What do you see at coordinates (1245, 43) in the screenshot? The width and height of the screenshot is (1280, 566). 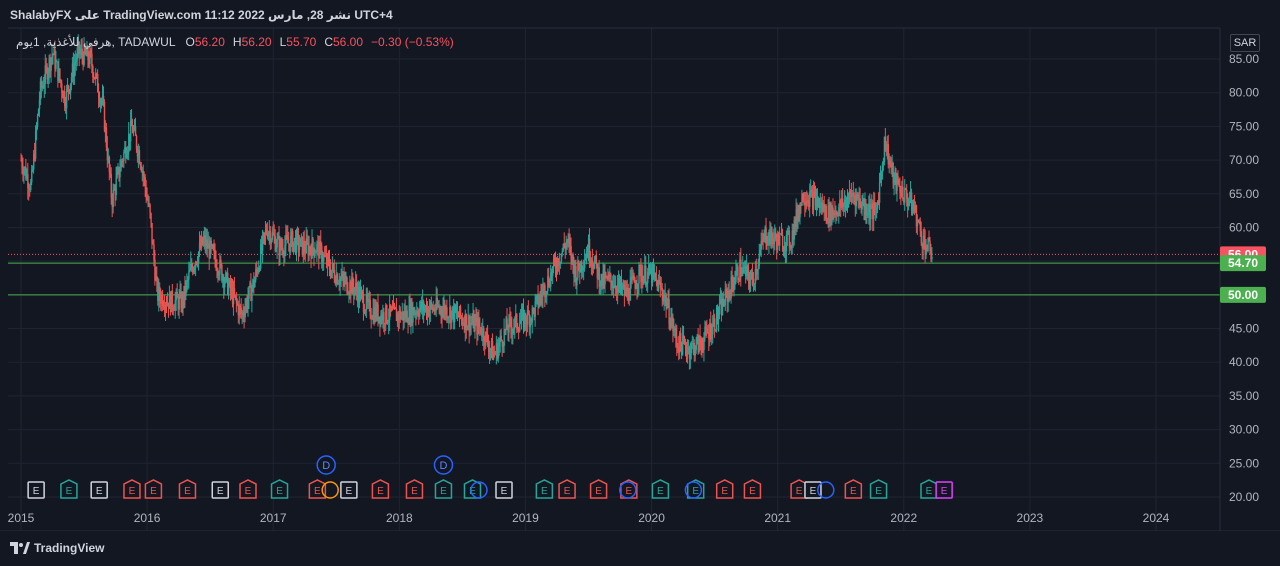 I see `currency-button: SAR` at bounding box center [1245, 43].